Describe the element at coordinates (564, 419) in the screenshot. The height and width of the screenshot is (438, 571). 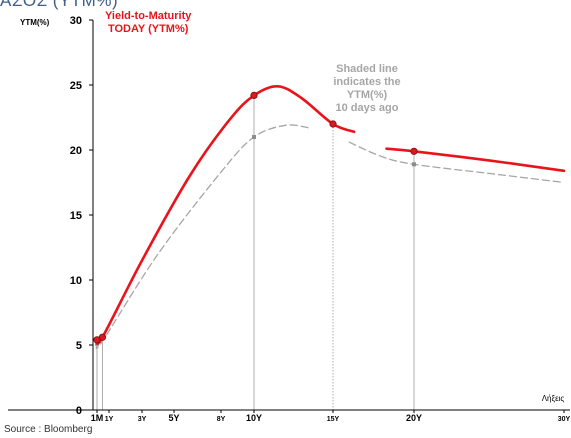
I see `x-tick-label-30Y: 30Y` at that location.